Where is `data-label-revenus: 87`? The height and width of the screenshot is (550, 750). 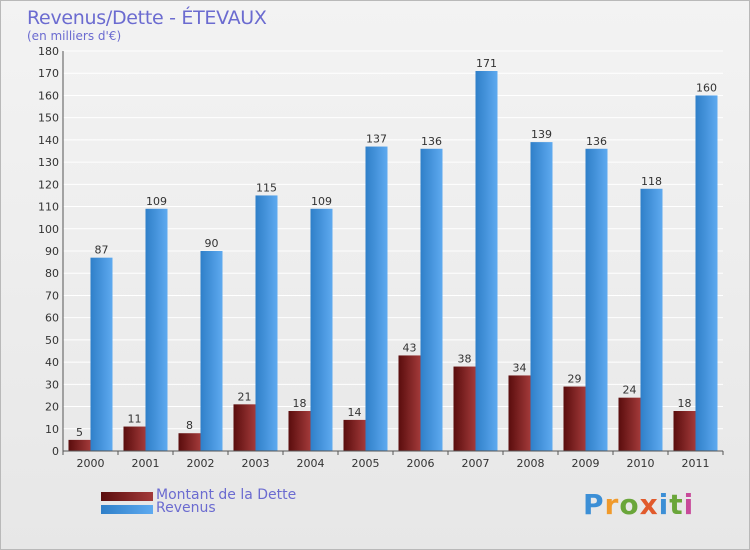 data-label-revenus: 87 is located at coordinates (102, 250).